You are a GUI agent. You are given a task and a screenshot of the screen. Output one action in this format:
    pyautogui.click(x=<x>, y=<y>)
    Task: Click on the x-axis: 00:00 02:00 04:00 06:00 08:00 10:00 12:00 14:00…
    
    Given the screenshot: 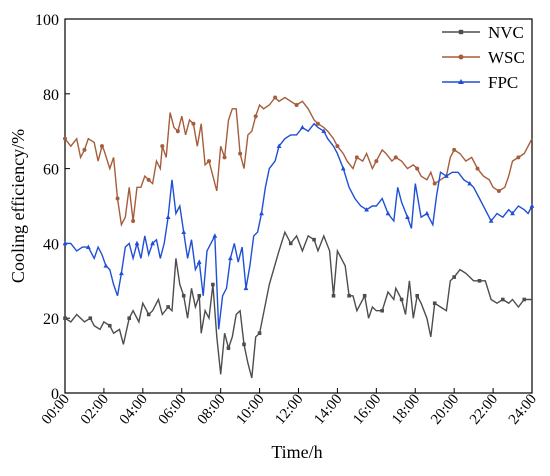 What is the action you would take?
    pyautogui.click(x=289, y=408)
    